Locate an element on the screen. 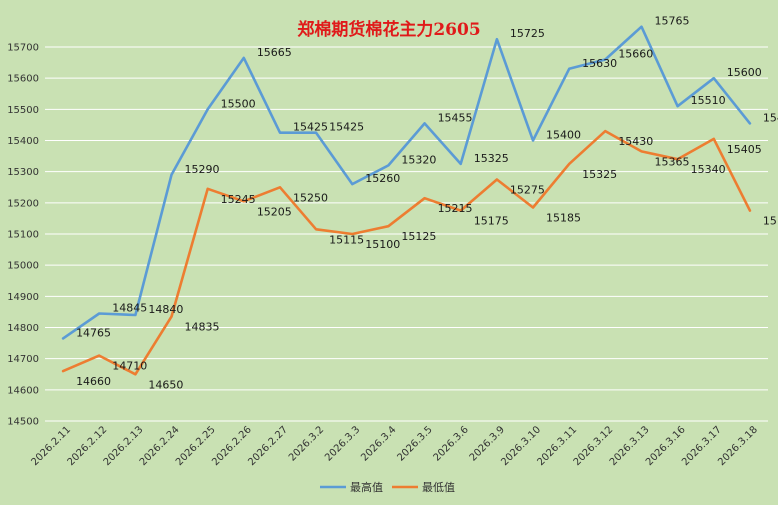  y-tick-label: 15000 is located at coordinates (23, 266).